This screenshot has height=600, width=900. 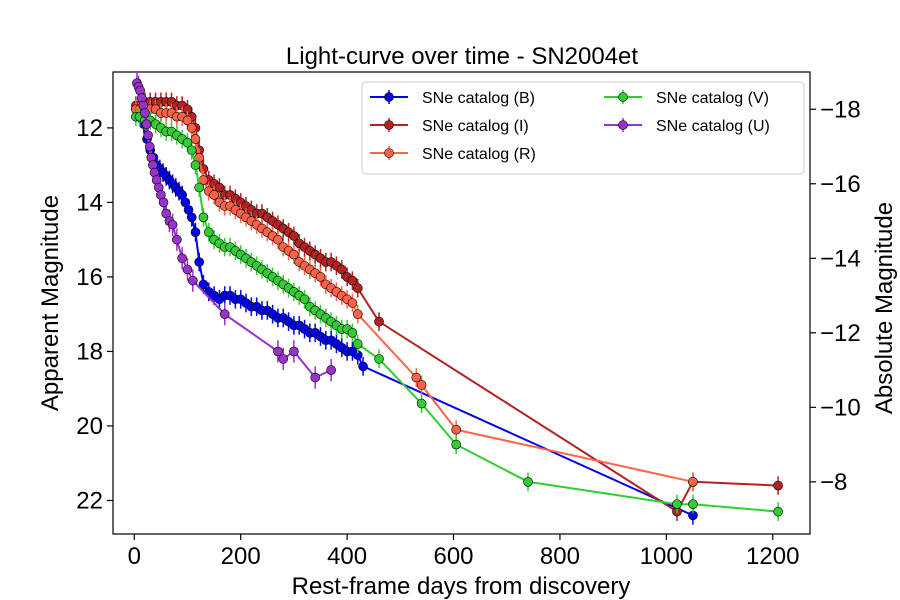 What do you see at coordinates (840, 184) in the screenshot?
I see `y2-tick-label: −16` at bounding box center [840, 184].